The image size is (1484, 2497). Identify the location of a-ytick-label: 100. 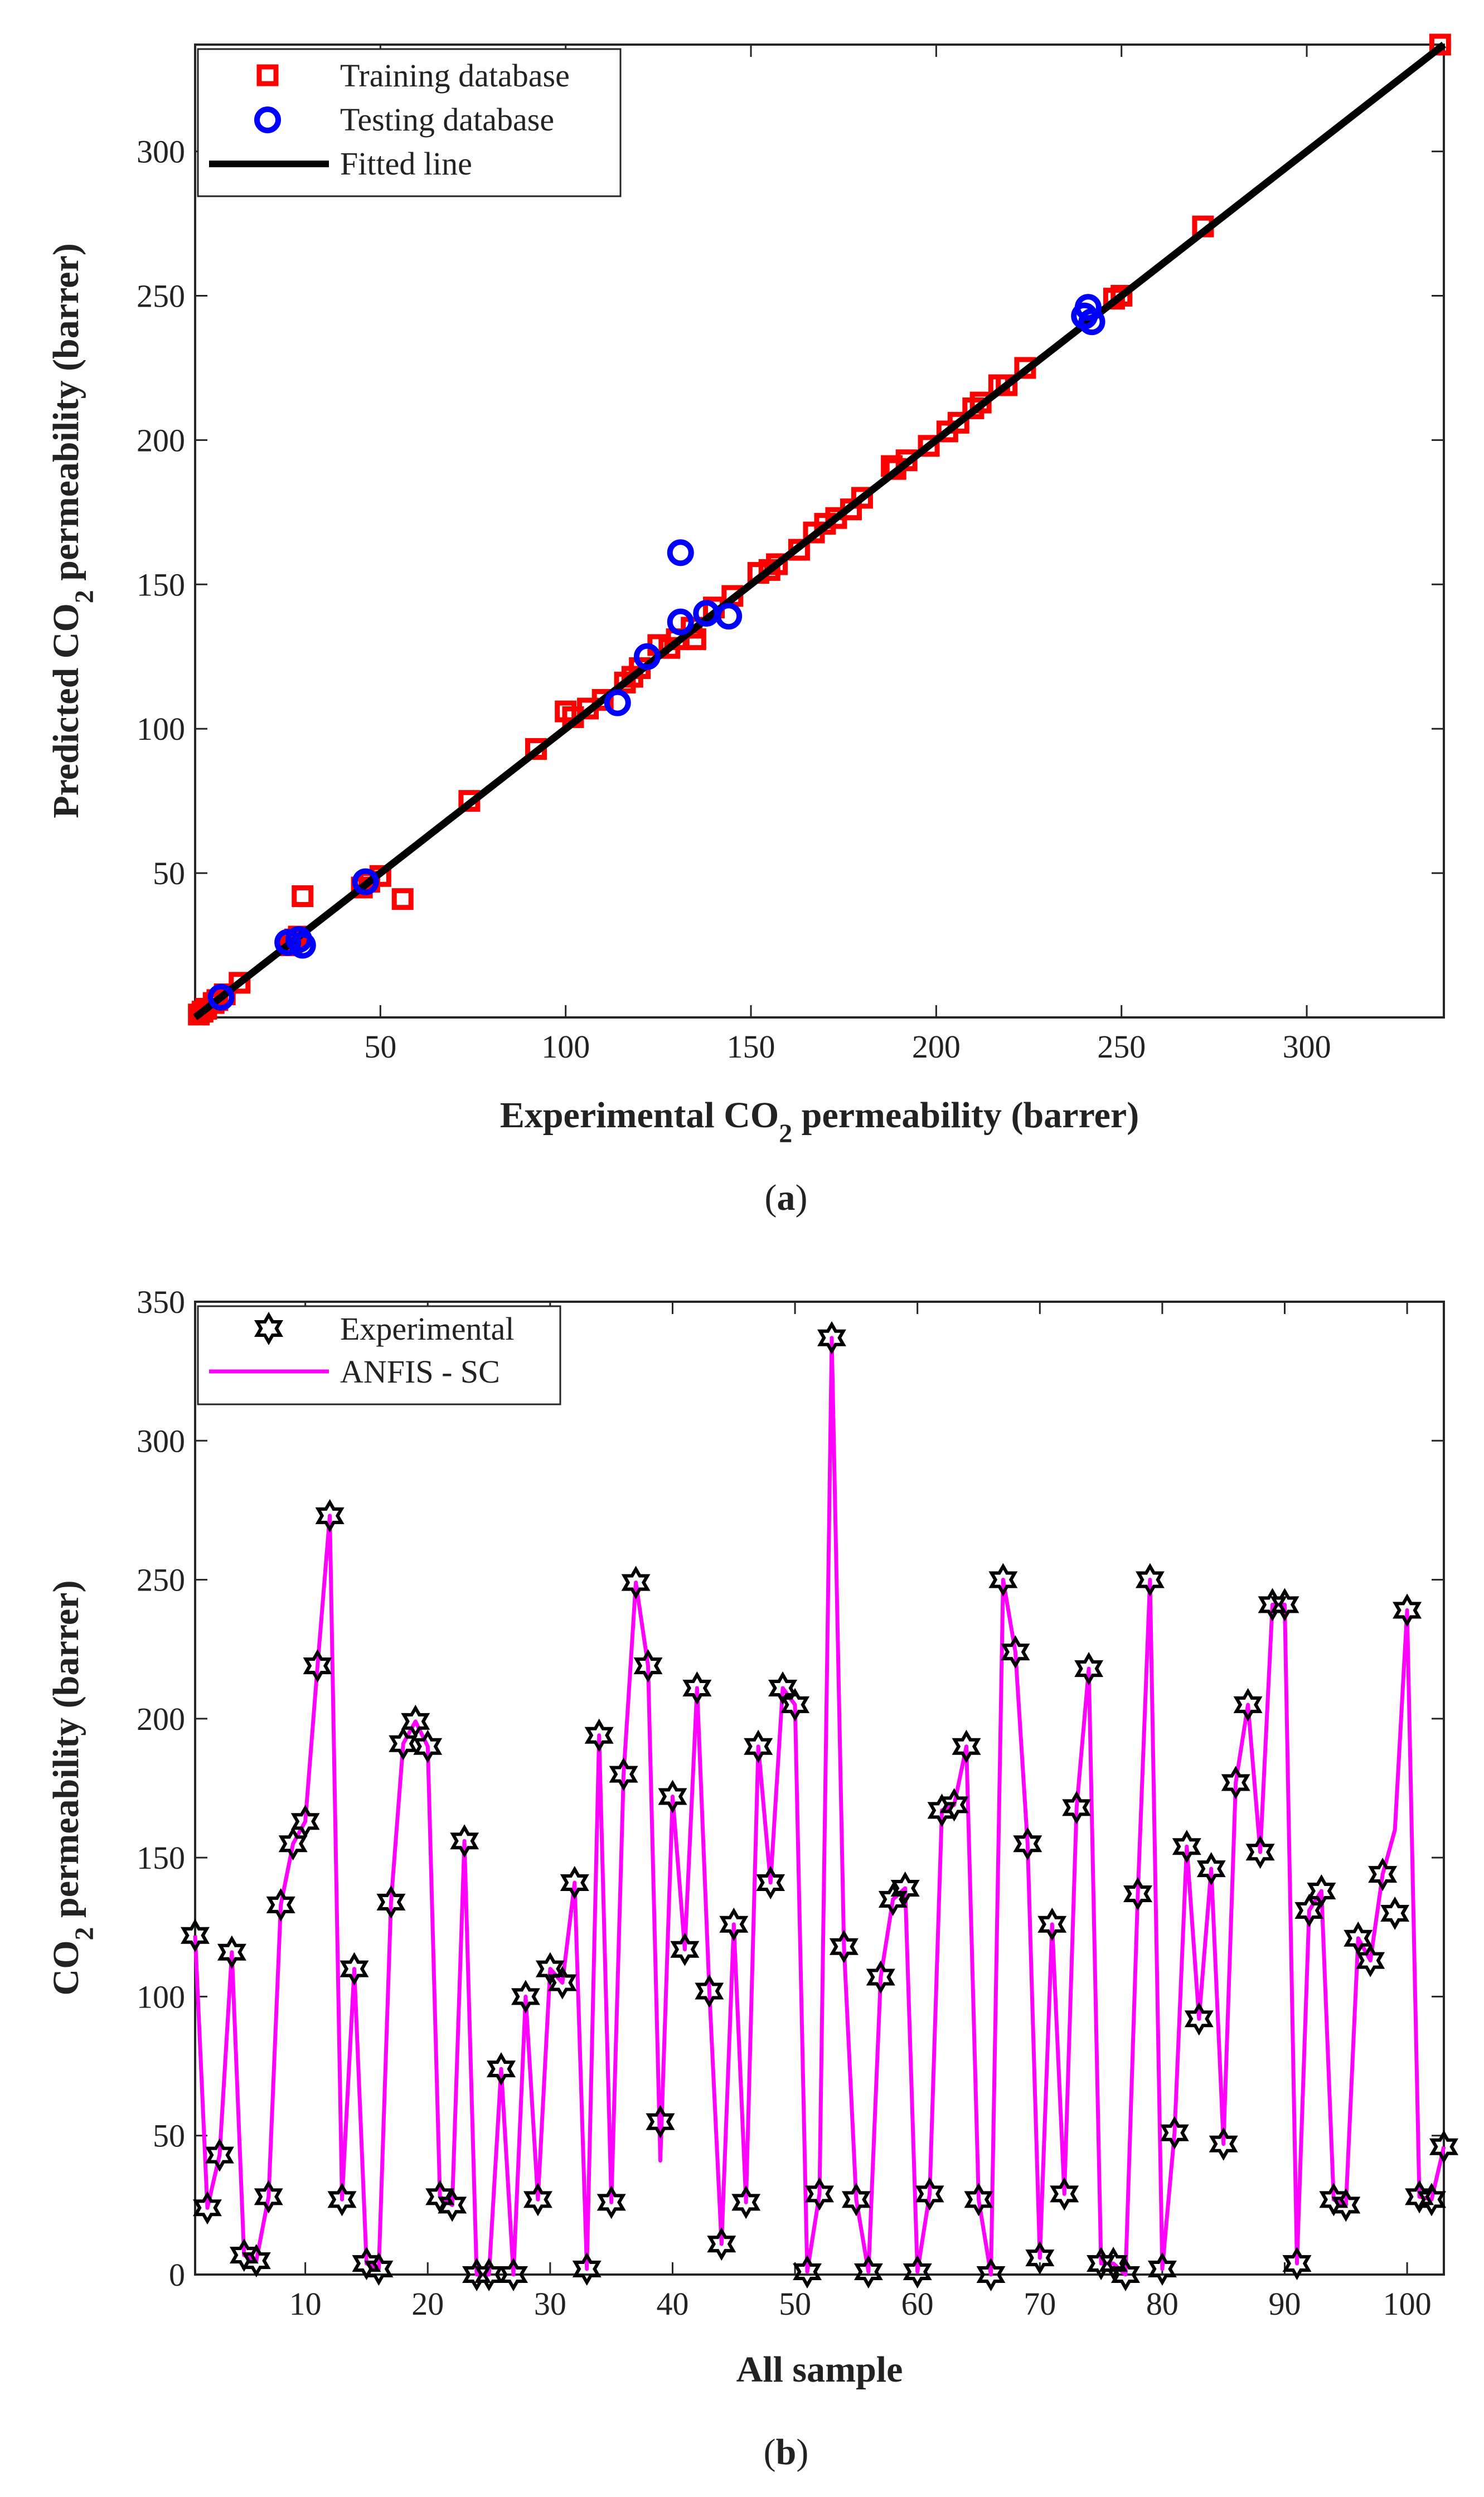
(161, 729).